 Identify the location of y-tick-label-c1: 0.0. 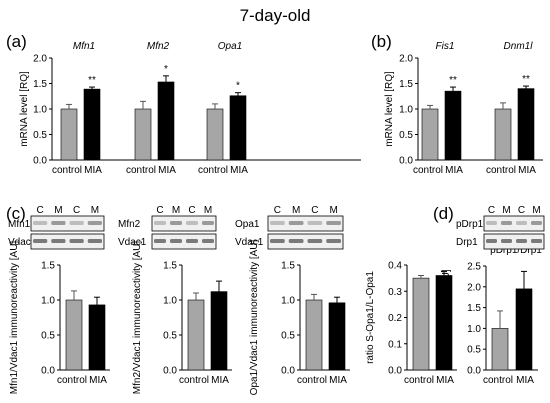
(48, 371).